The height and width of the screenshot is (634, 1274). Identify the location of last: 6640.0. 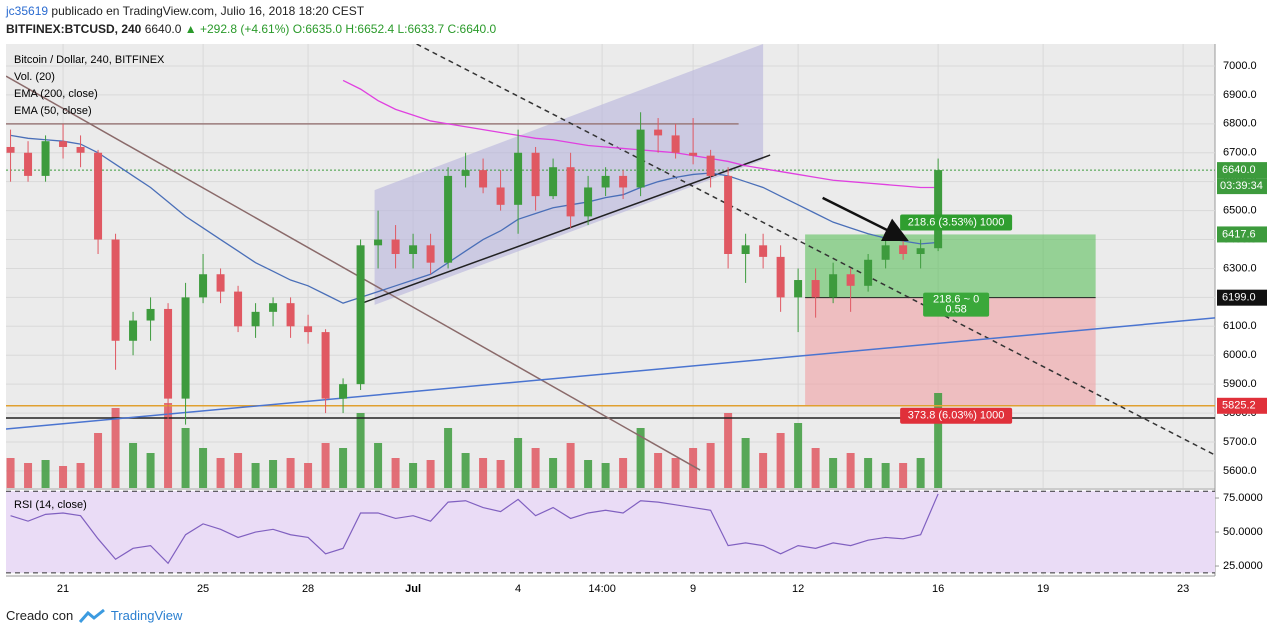
(163, 29).